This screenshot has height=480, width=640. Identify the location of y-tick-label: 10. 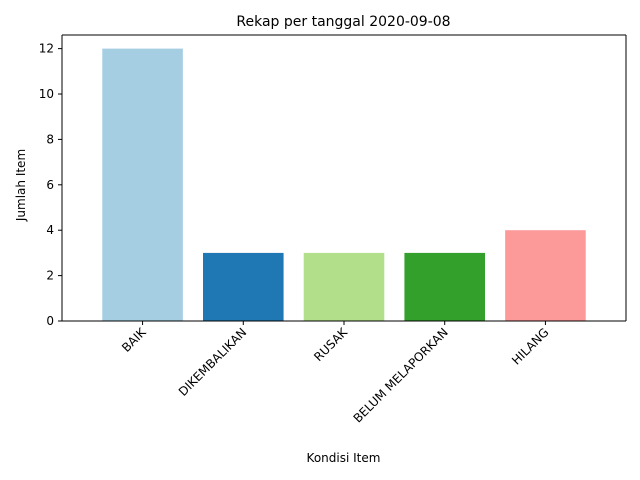
(46, 94).